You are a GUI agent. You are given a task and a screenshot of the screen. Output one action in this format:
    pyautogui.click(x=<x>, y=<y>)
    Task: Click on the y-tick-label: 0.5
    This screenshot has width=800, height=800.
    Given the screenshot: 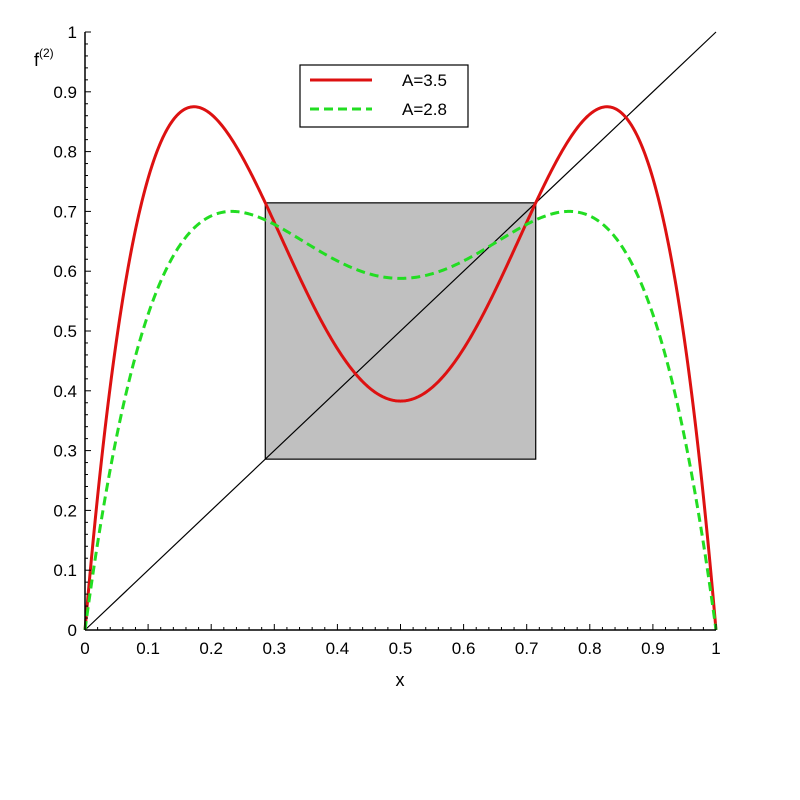 What is the action you would take?
    pyautogui.click(x=65, y=331)
    